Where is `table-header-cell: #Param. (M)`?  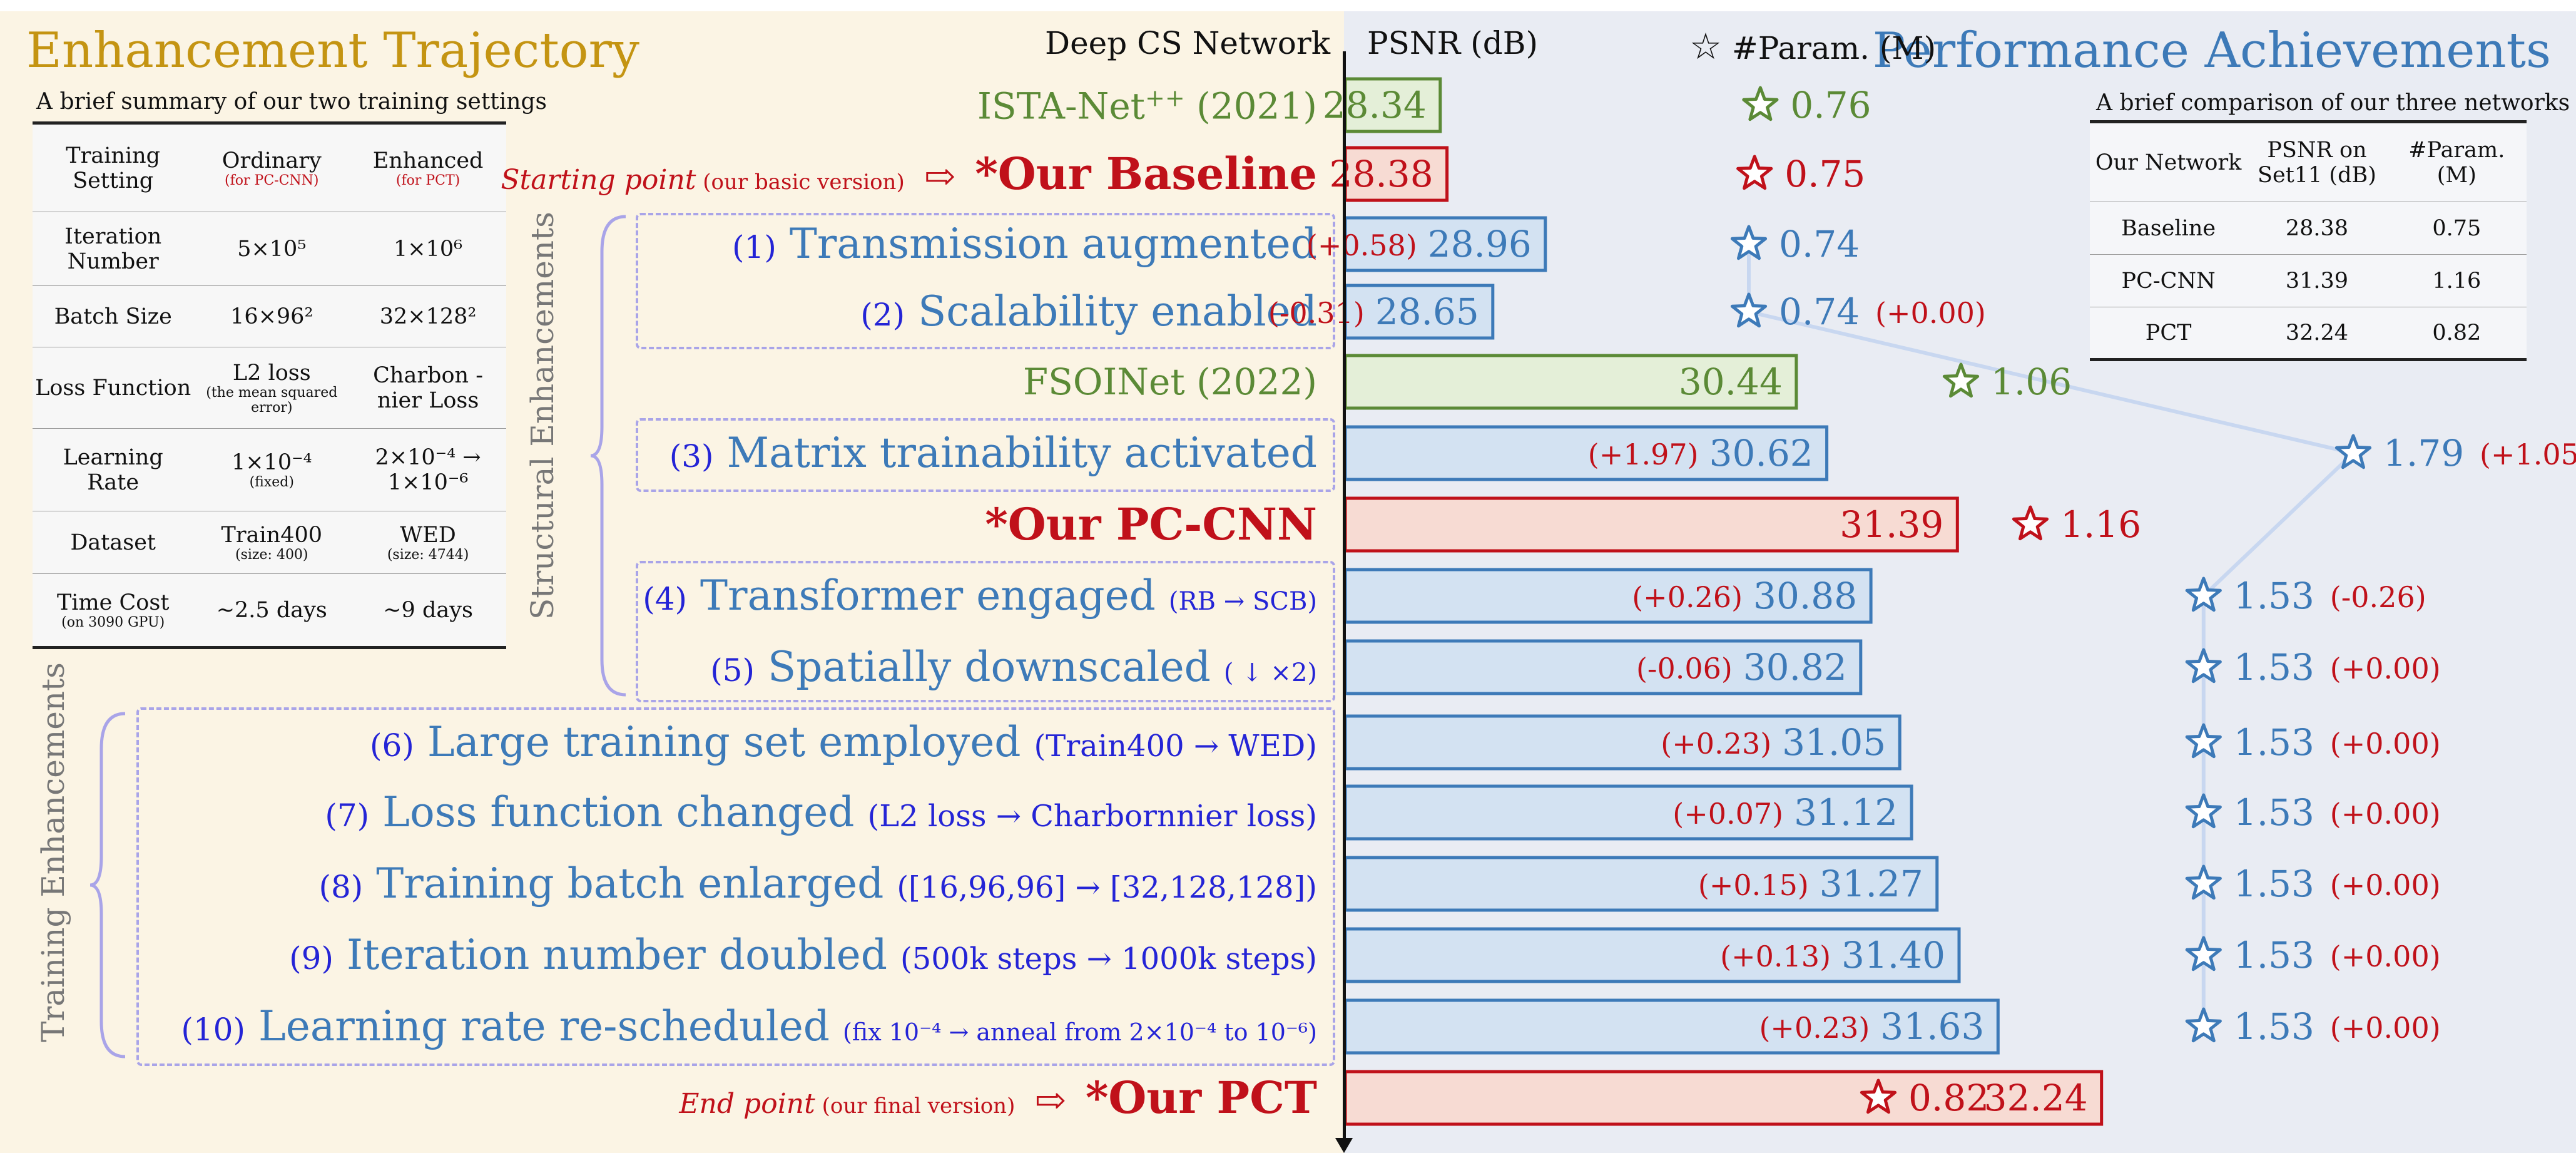 table-header-cell: #Param. (M) is located at coordinates (2456, 162).